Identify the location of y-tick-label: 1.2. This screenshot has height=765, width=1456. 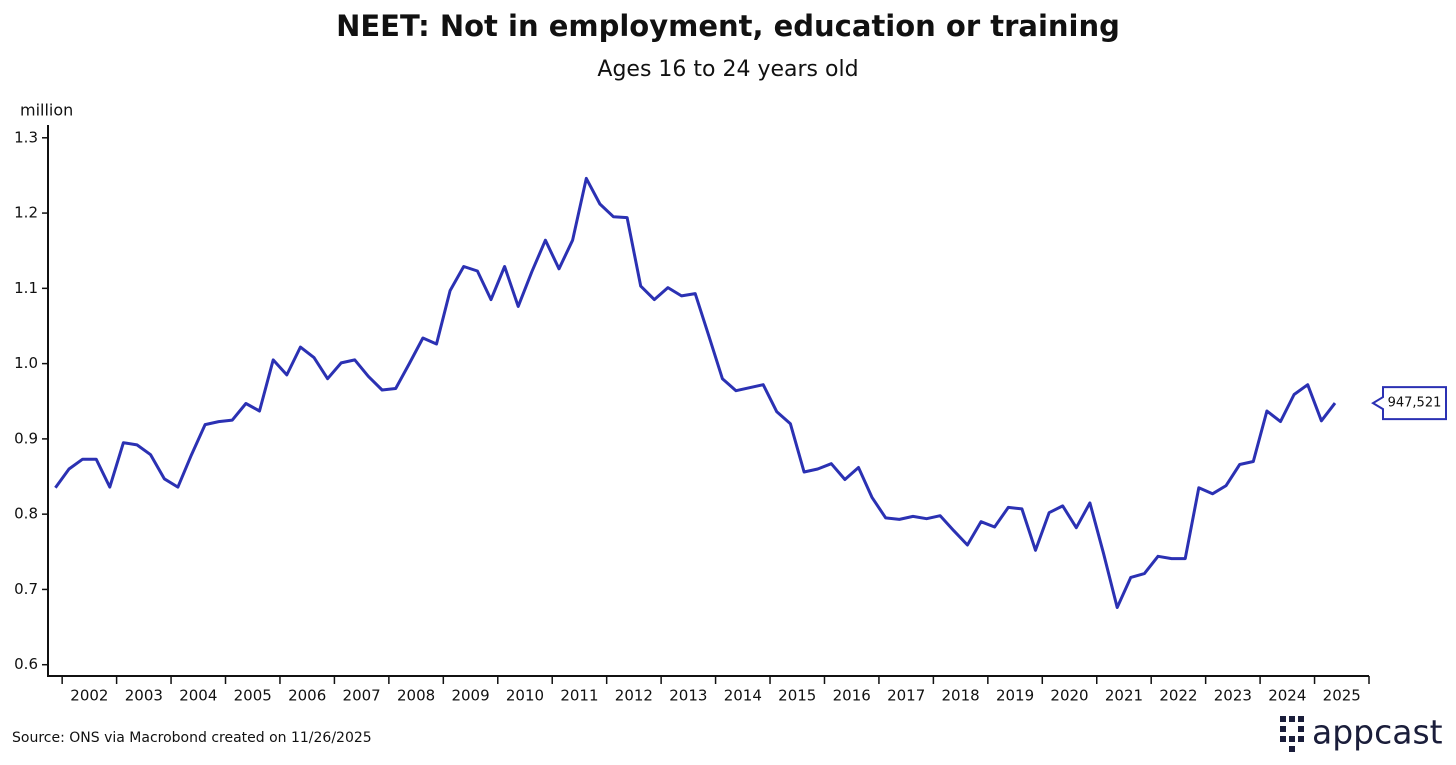
(26, 213).